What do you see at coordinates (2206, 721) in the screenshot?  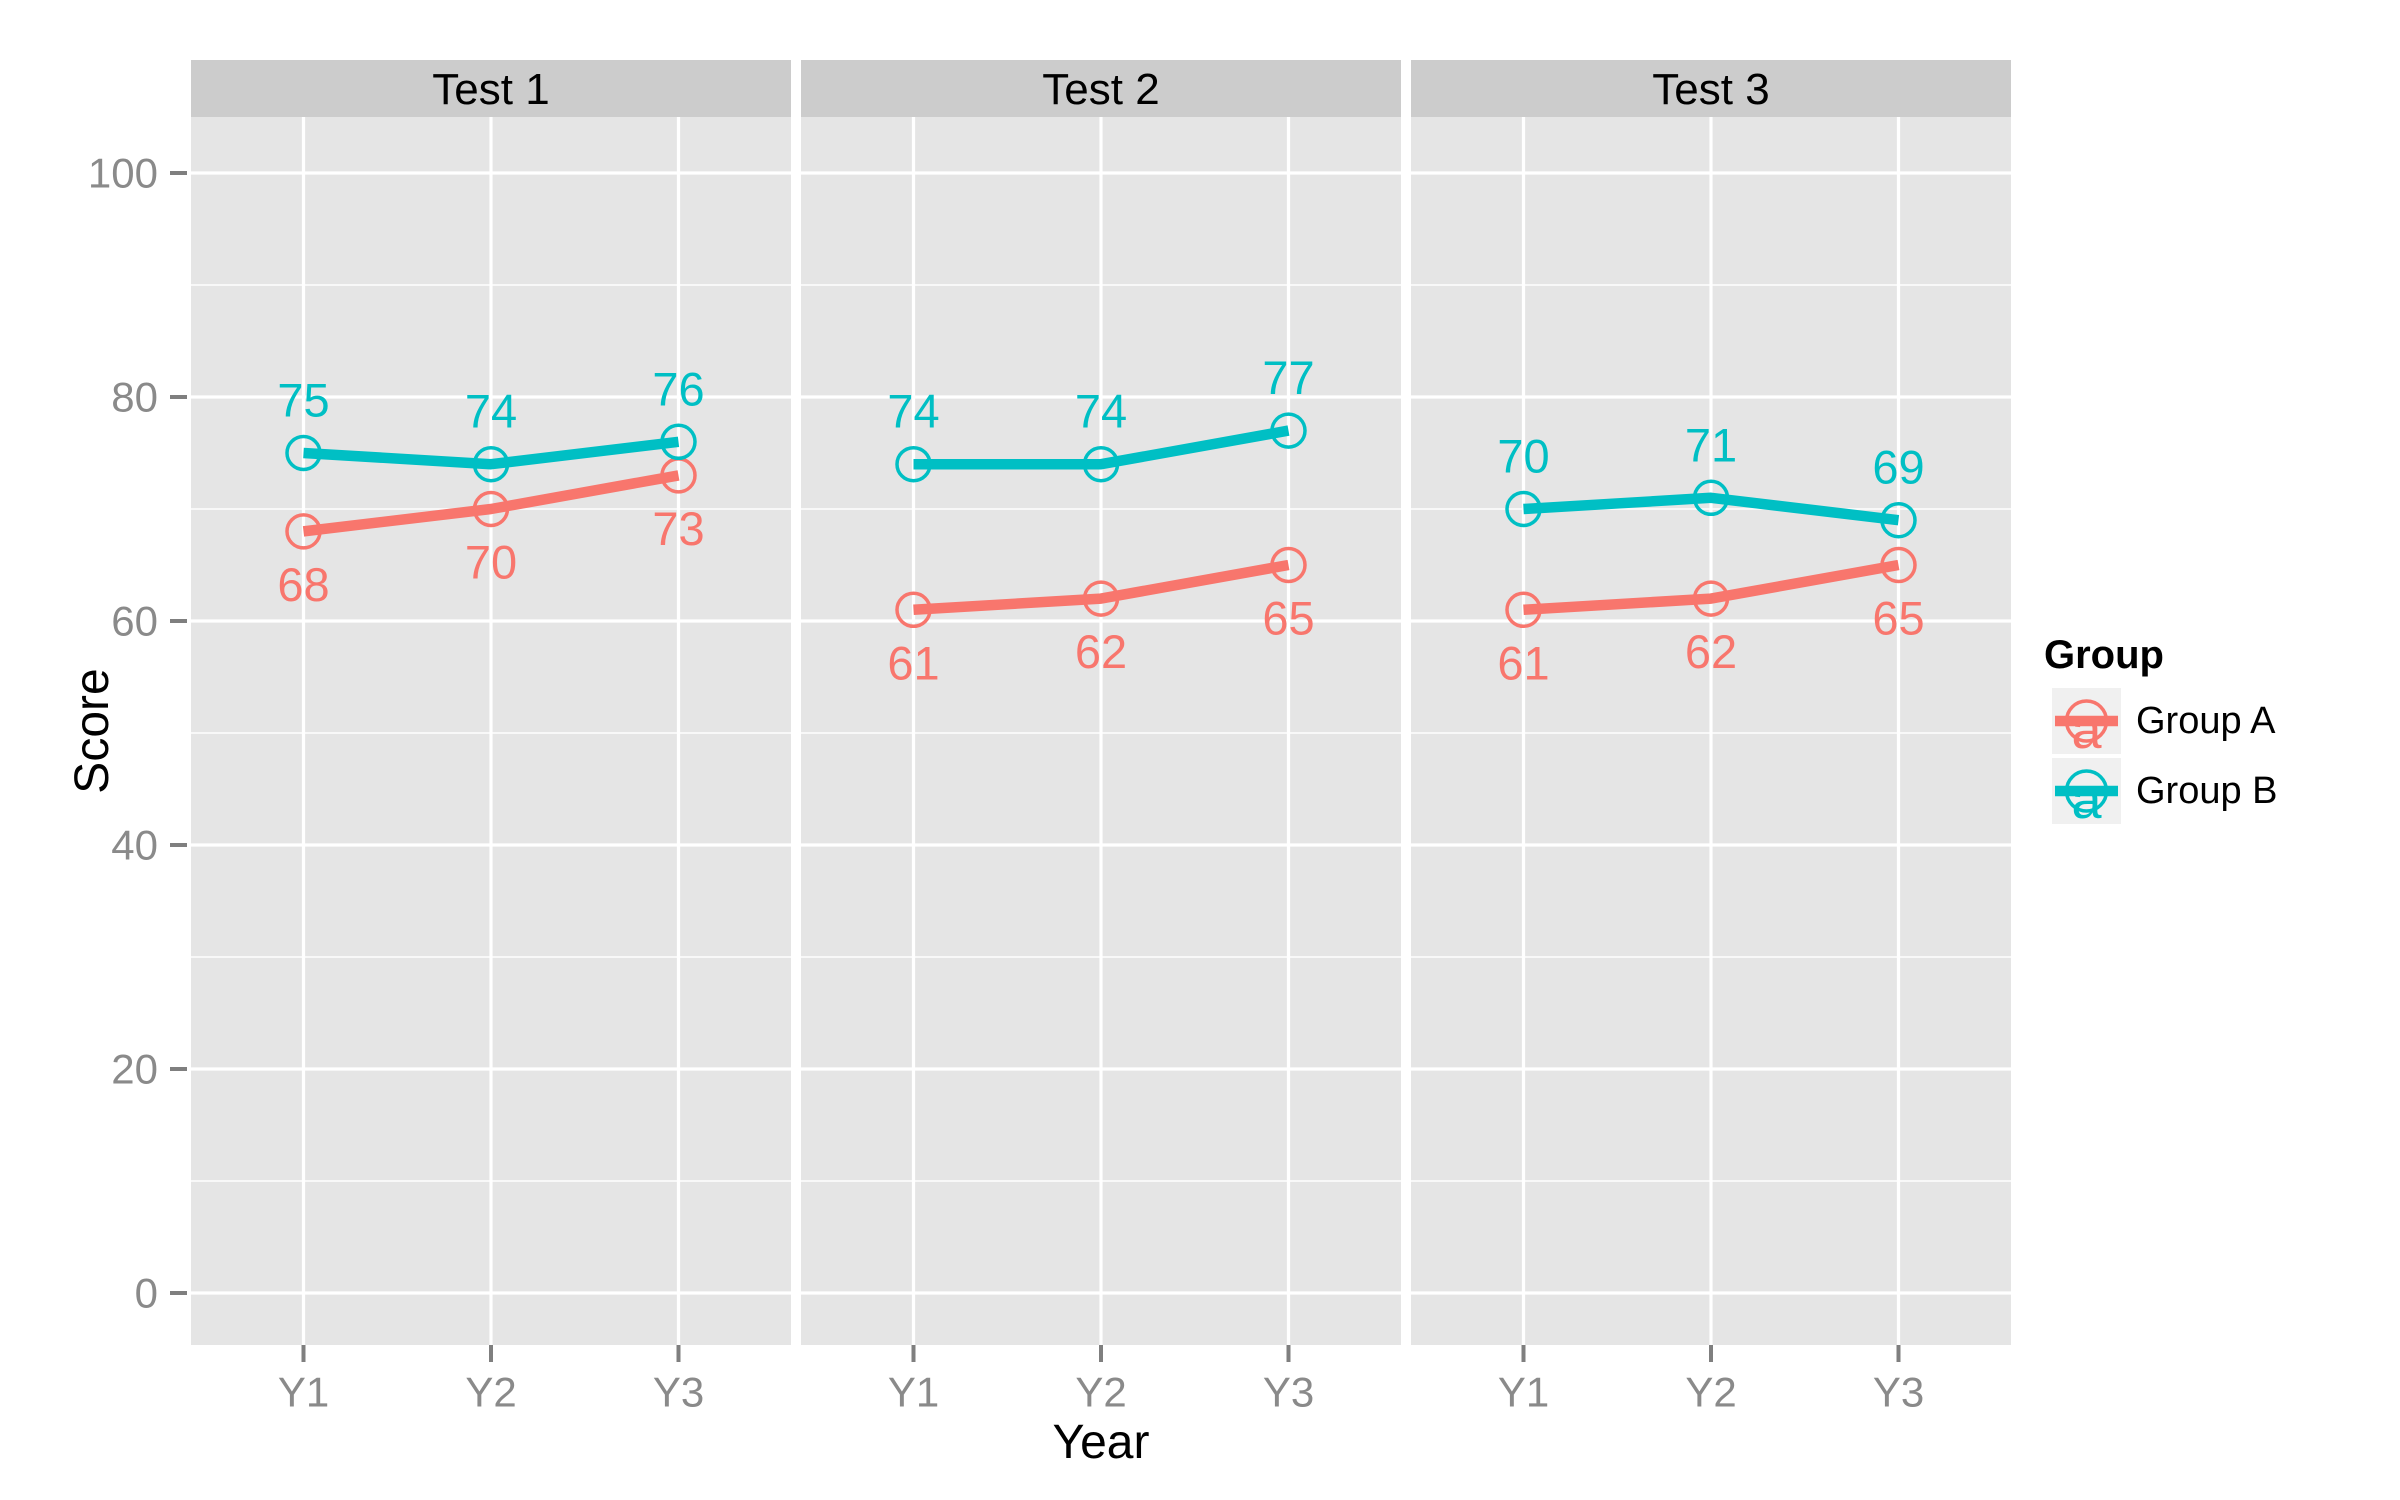 I see `legend-entry-label: Group A` at bounding box center [2206, 721].